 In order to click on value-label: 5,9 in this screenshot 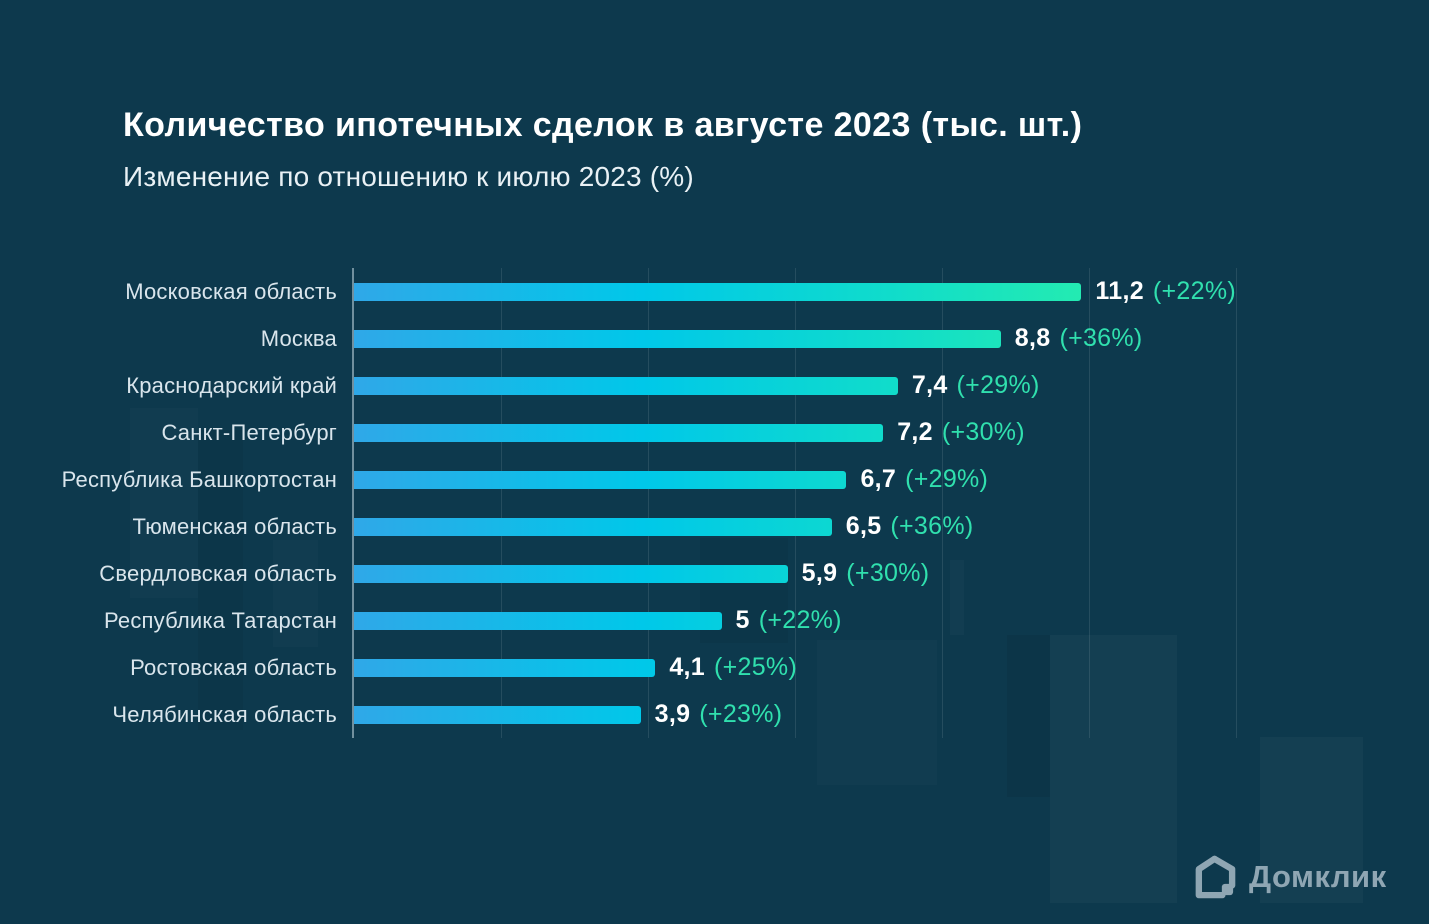, I will do `click(819, 573)`.